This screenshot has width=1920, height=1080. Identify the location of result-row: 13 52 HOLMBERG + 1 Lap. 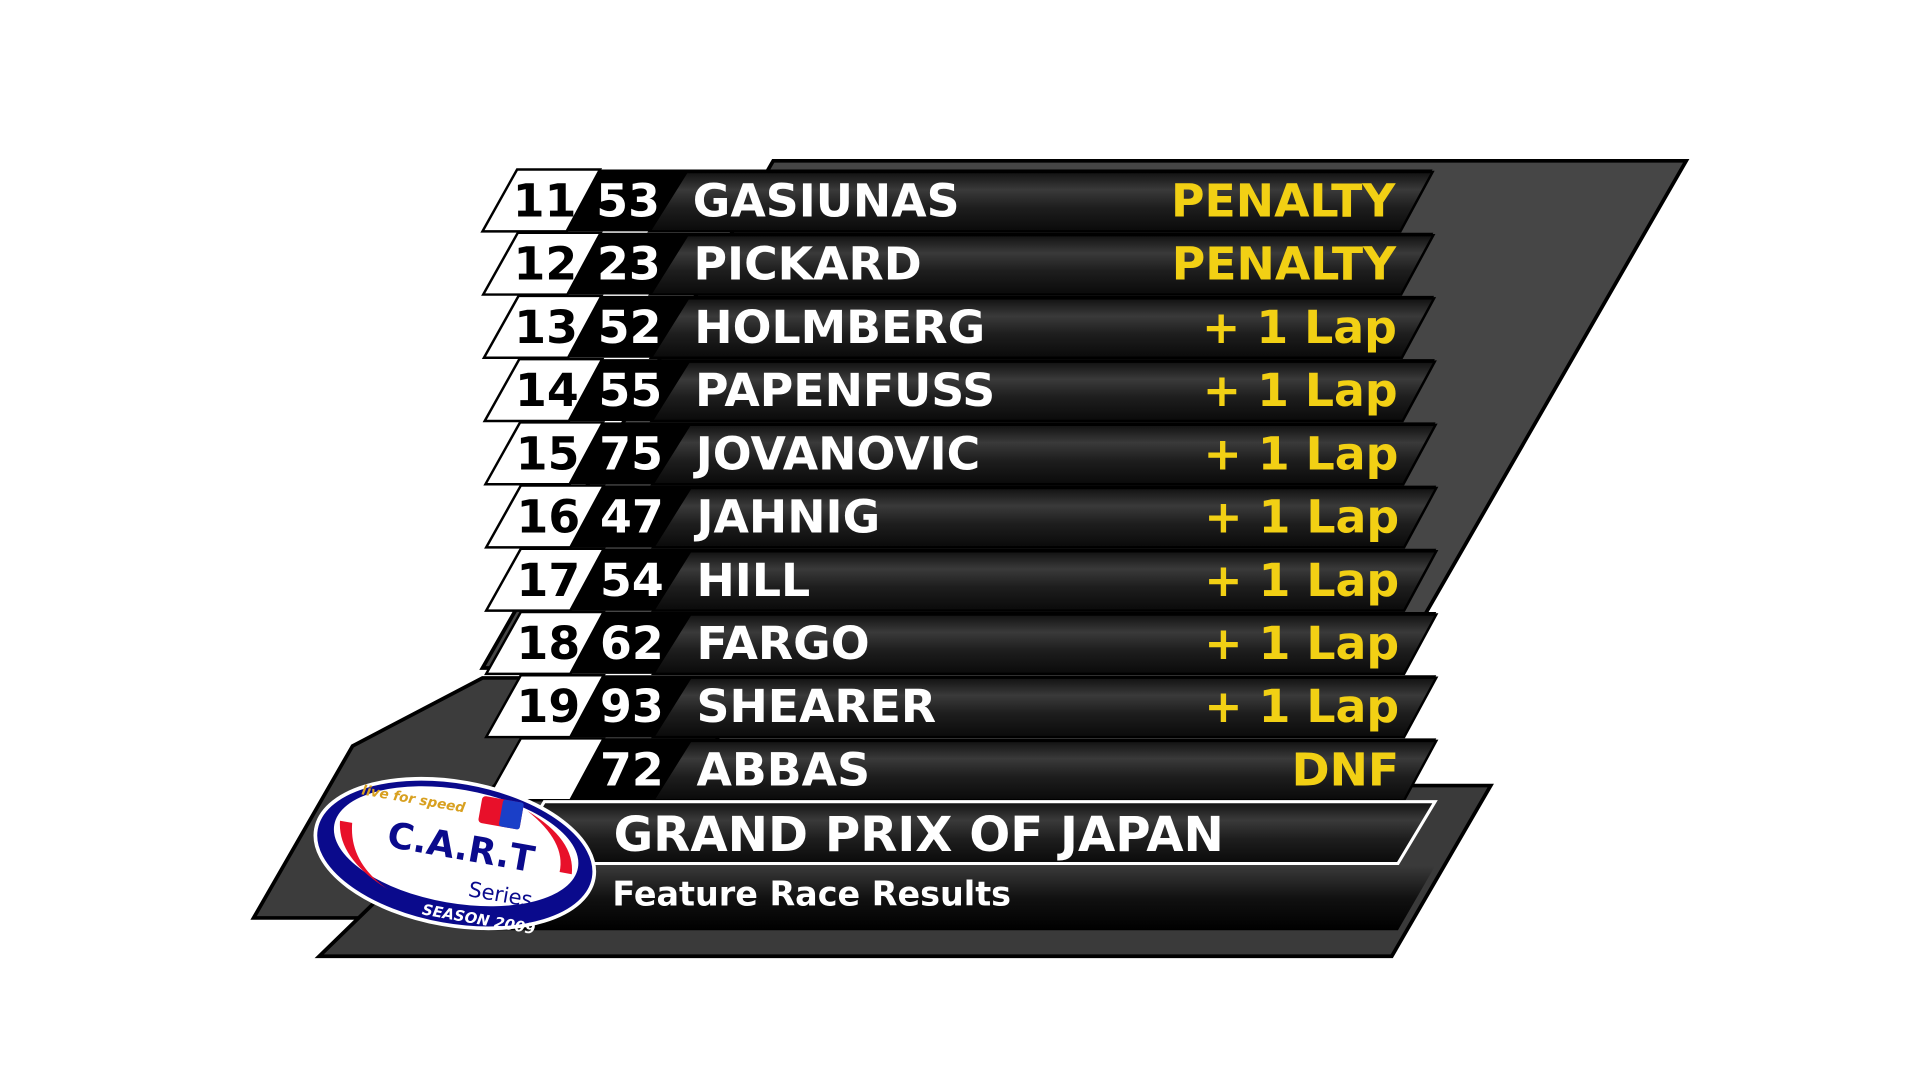
(959, 327).